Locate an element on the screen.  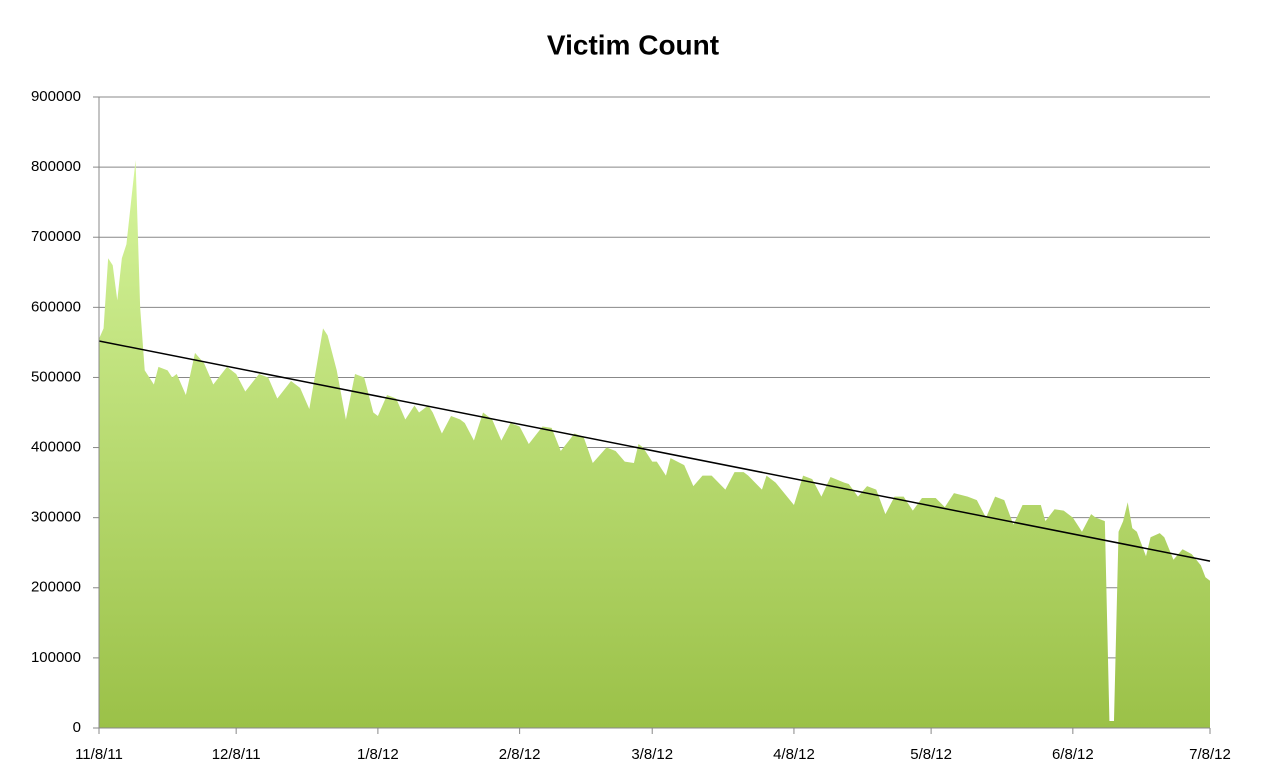
y-tick-label: 300000 is located at coordinates (56, 517).